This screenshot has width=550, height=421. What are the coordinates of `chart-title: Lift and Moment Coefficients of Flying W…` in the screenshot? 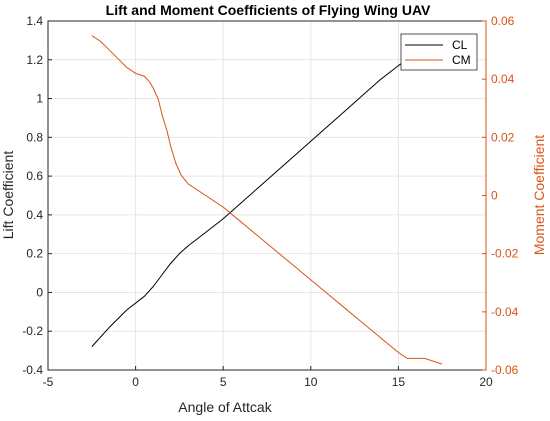 It's located at (268, 10).